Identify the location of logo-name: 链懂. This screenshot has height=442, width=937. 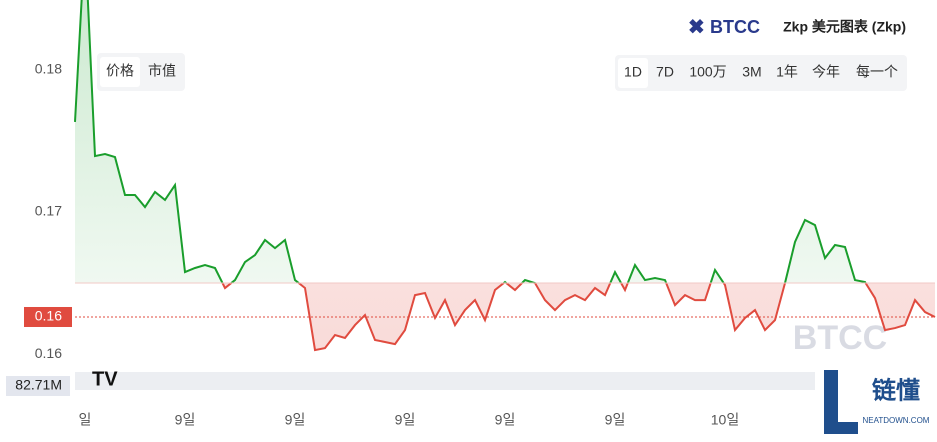
(896, 390).